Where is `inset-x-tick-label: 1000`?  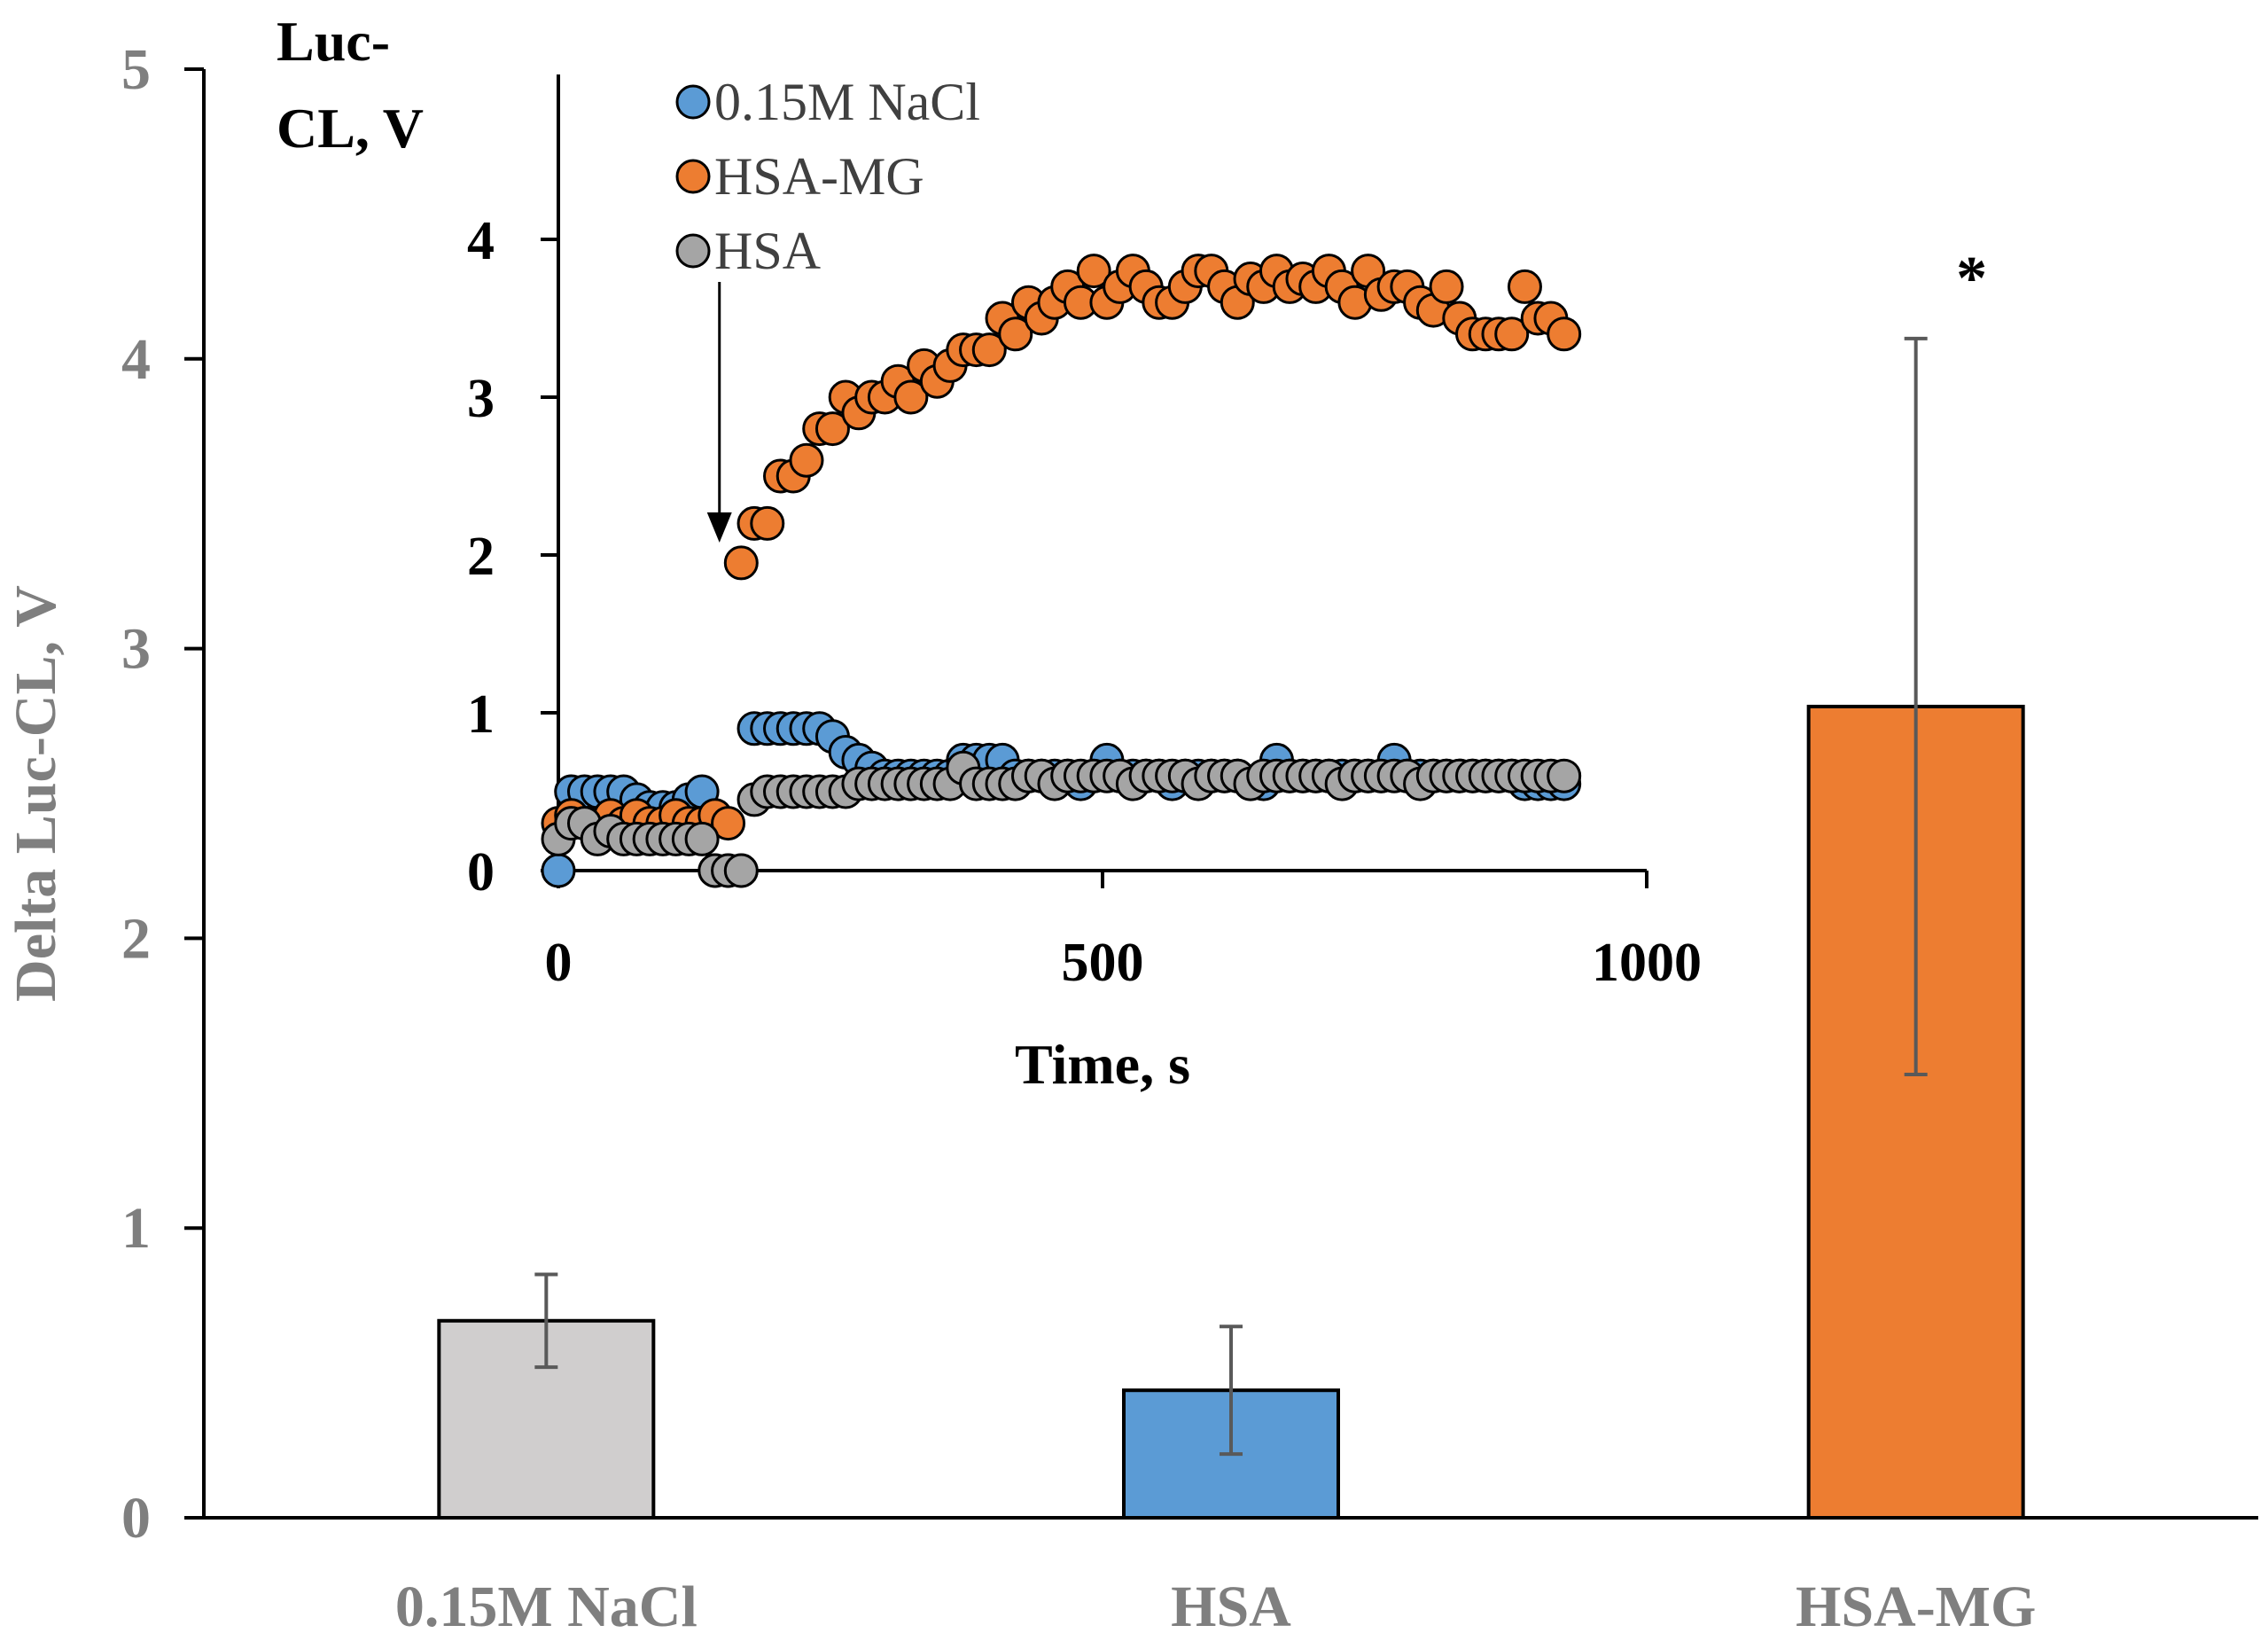
inset-x-tick-label: 1000 is located at coordinates (1647, 963).